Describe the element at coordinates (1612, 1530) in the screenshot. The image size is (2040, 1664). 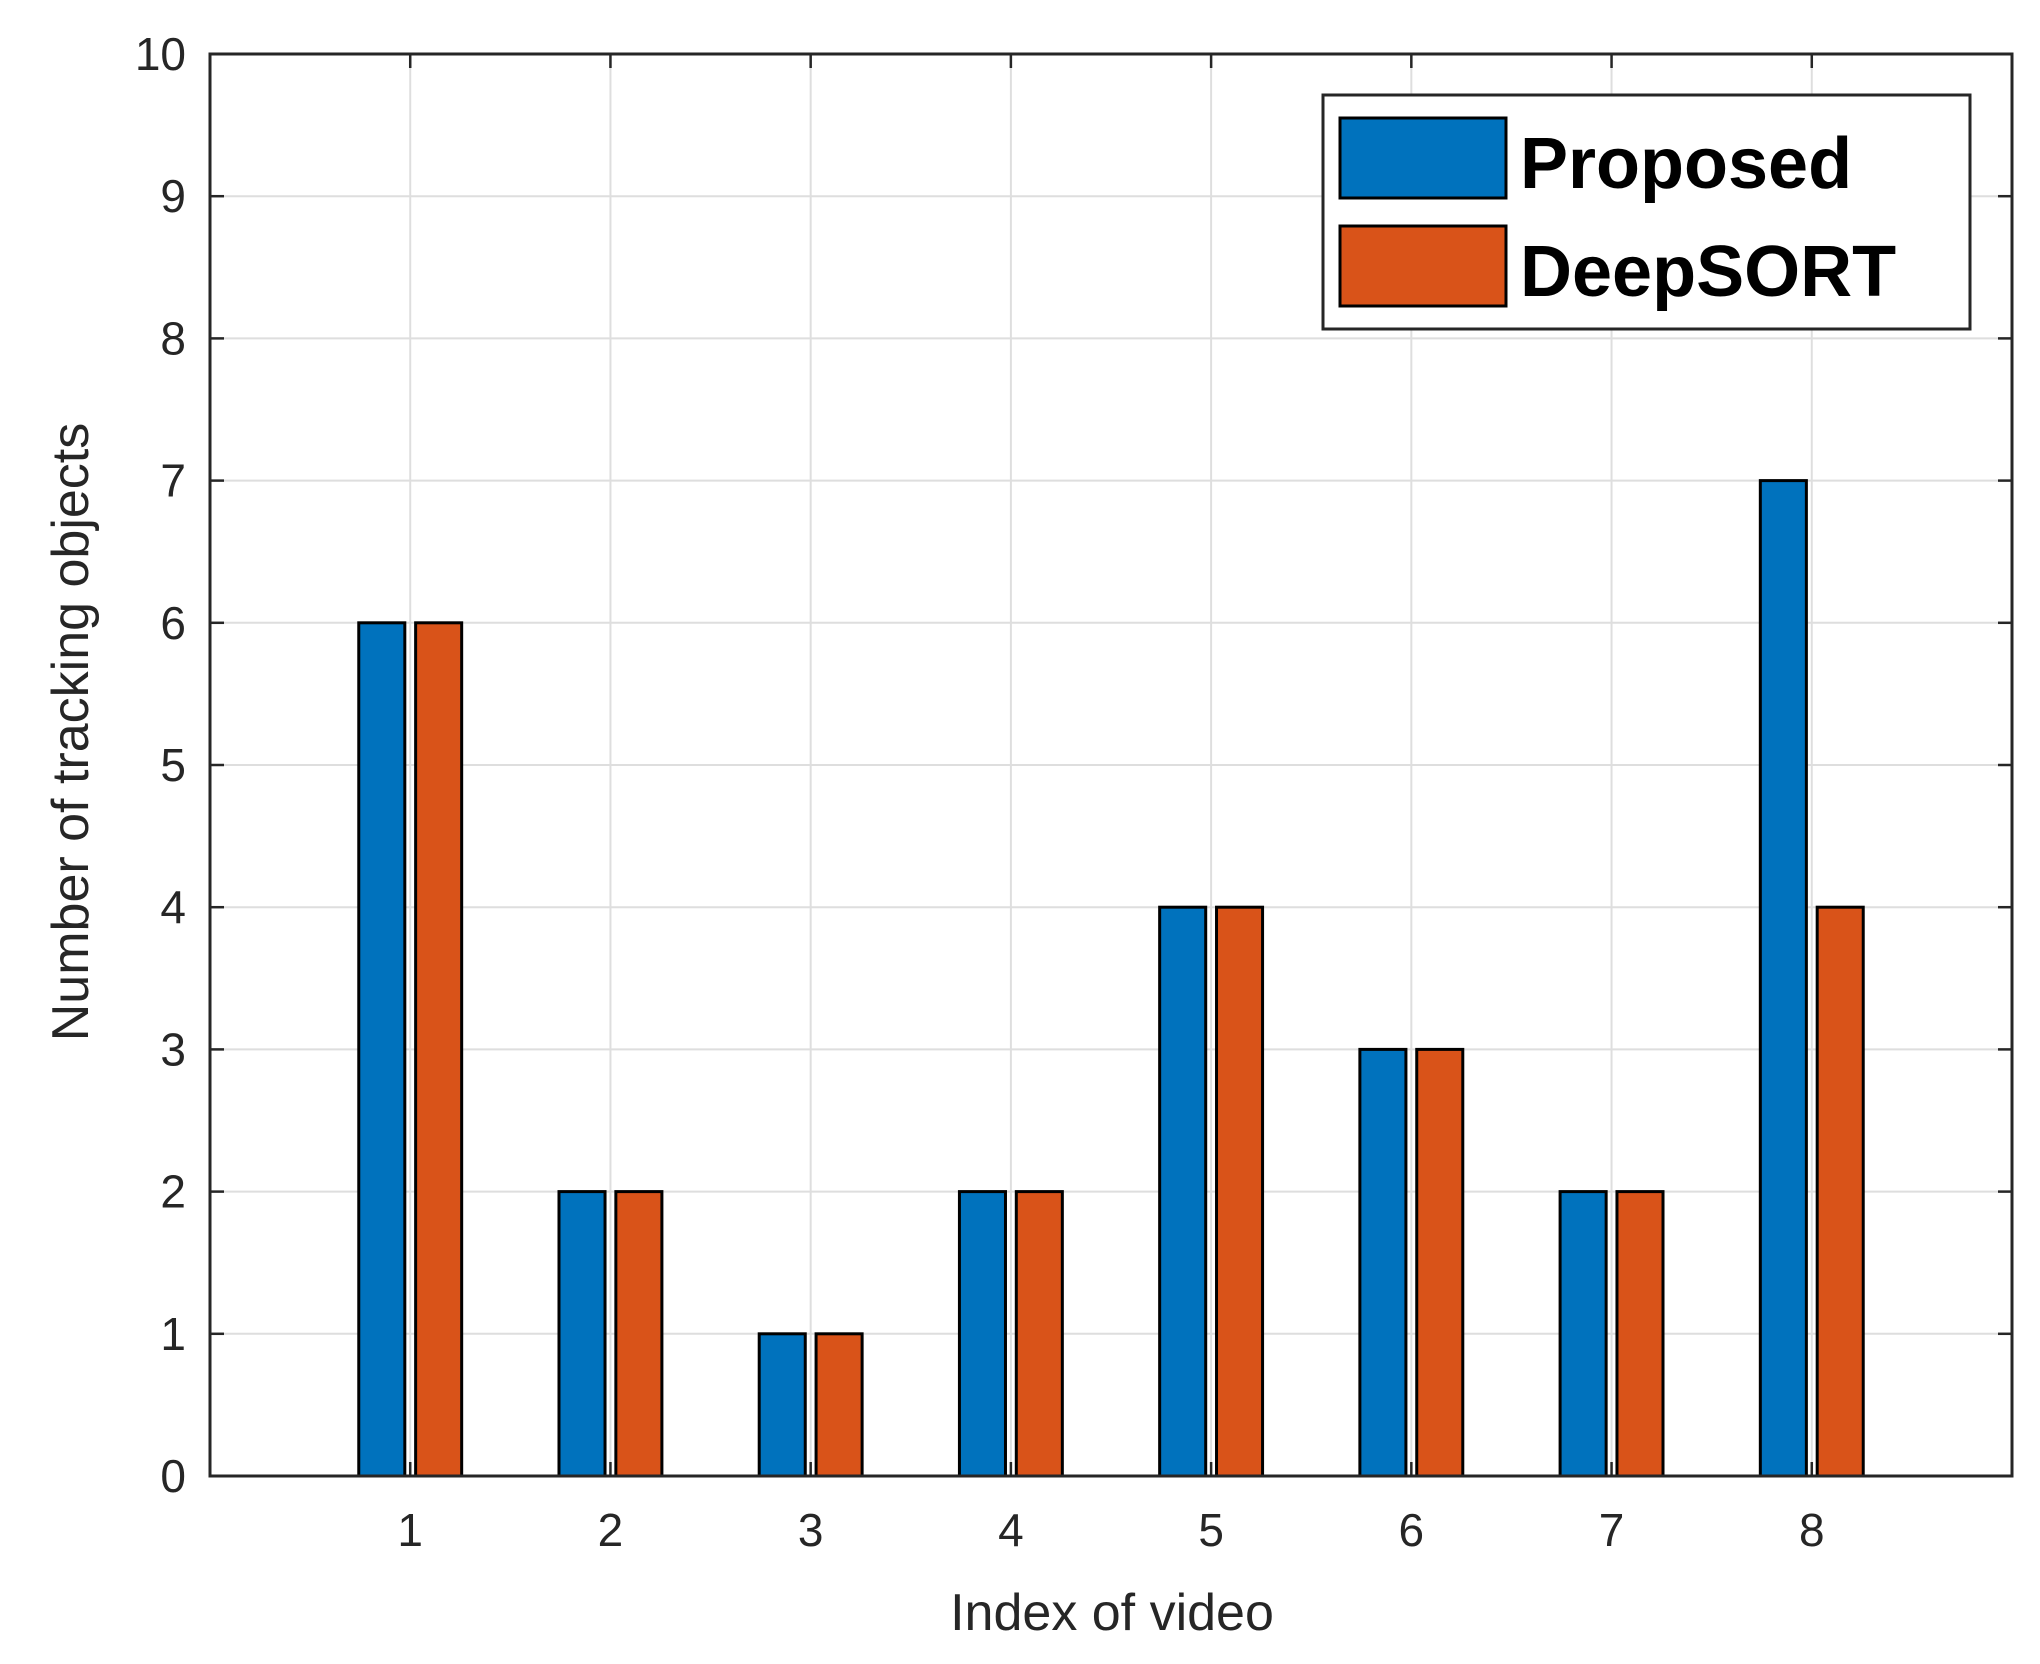
I see `x-tick-label: 7` at that location.